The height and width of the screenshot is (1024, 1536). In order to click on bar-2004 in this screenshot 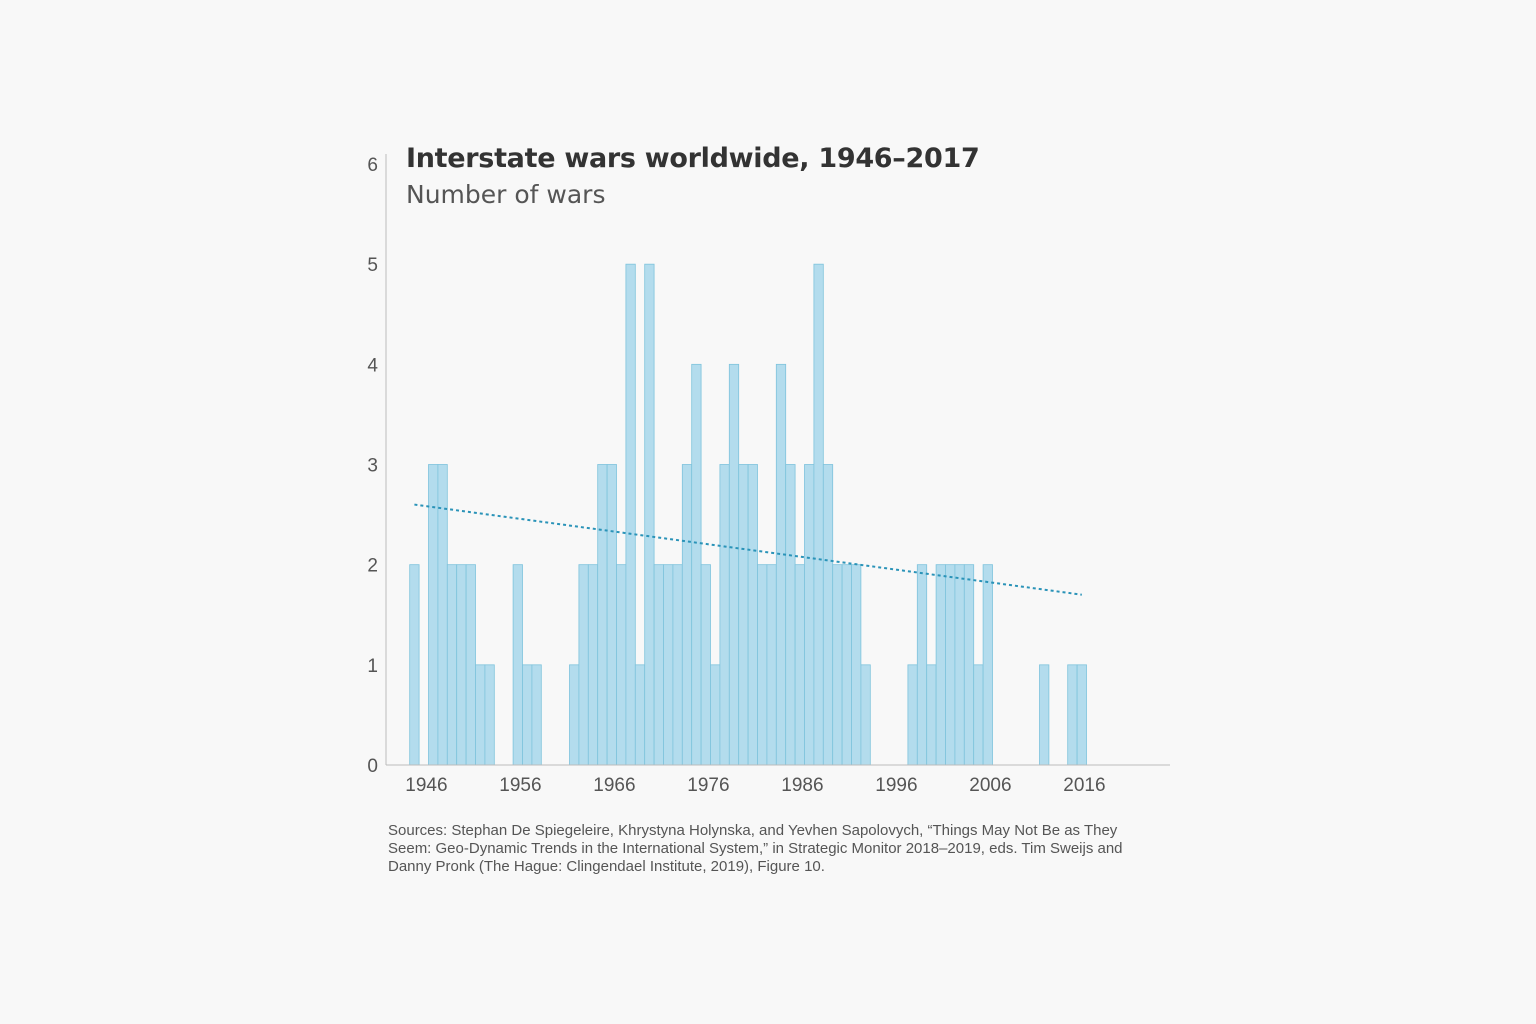, I will do `click(959, 665)`.